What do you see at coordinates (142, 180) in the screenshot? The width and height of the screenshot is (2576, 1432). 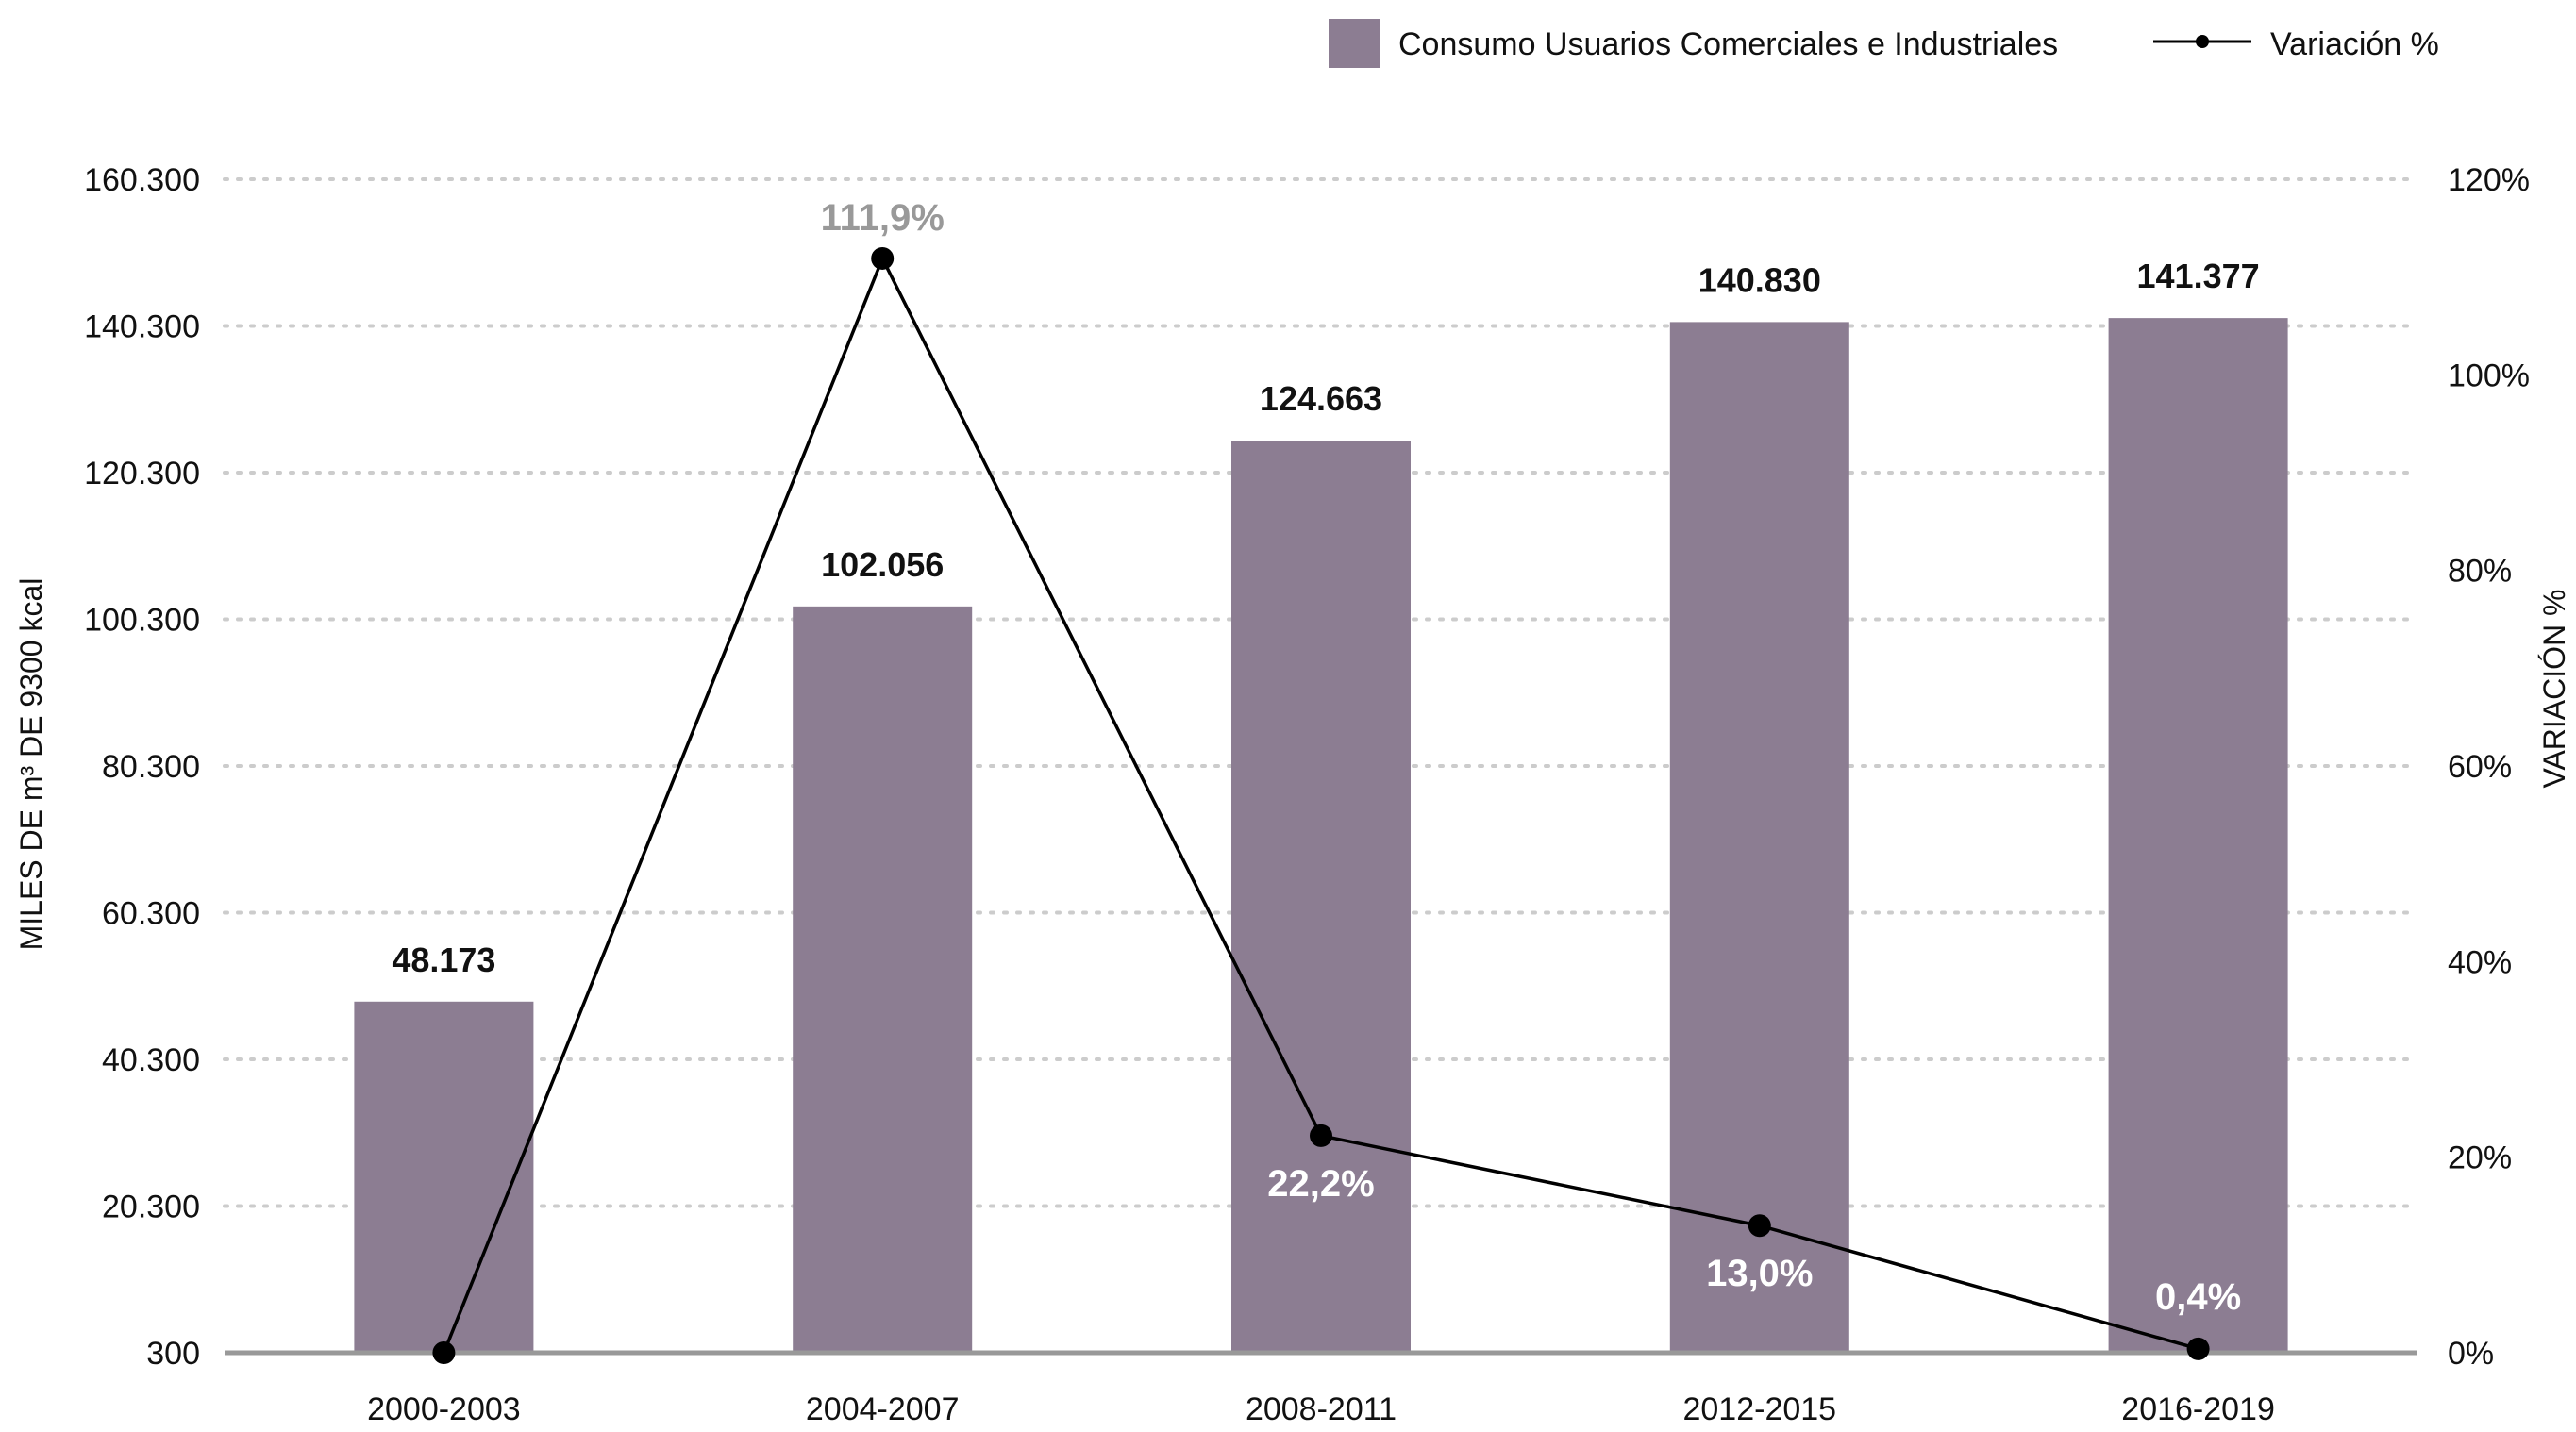 I see `y-left-tick-label: 160.300` at bounding box center [142, 180].